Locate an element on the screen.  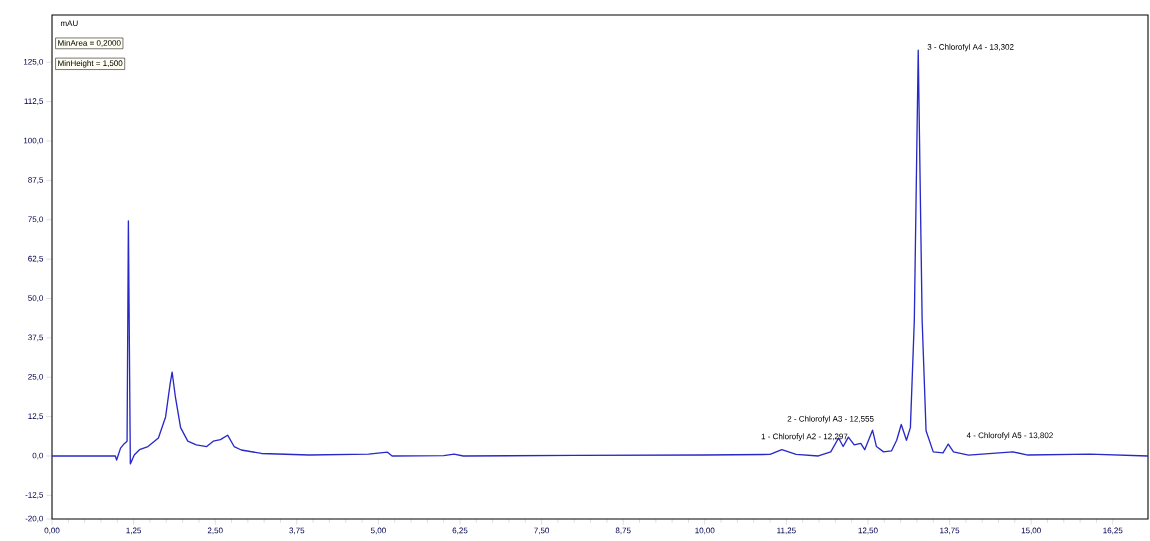
x-tick-label: 12,50 is located at coordinates (868, 531).